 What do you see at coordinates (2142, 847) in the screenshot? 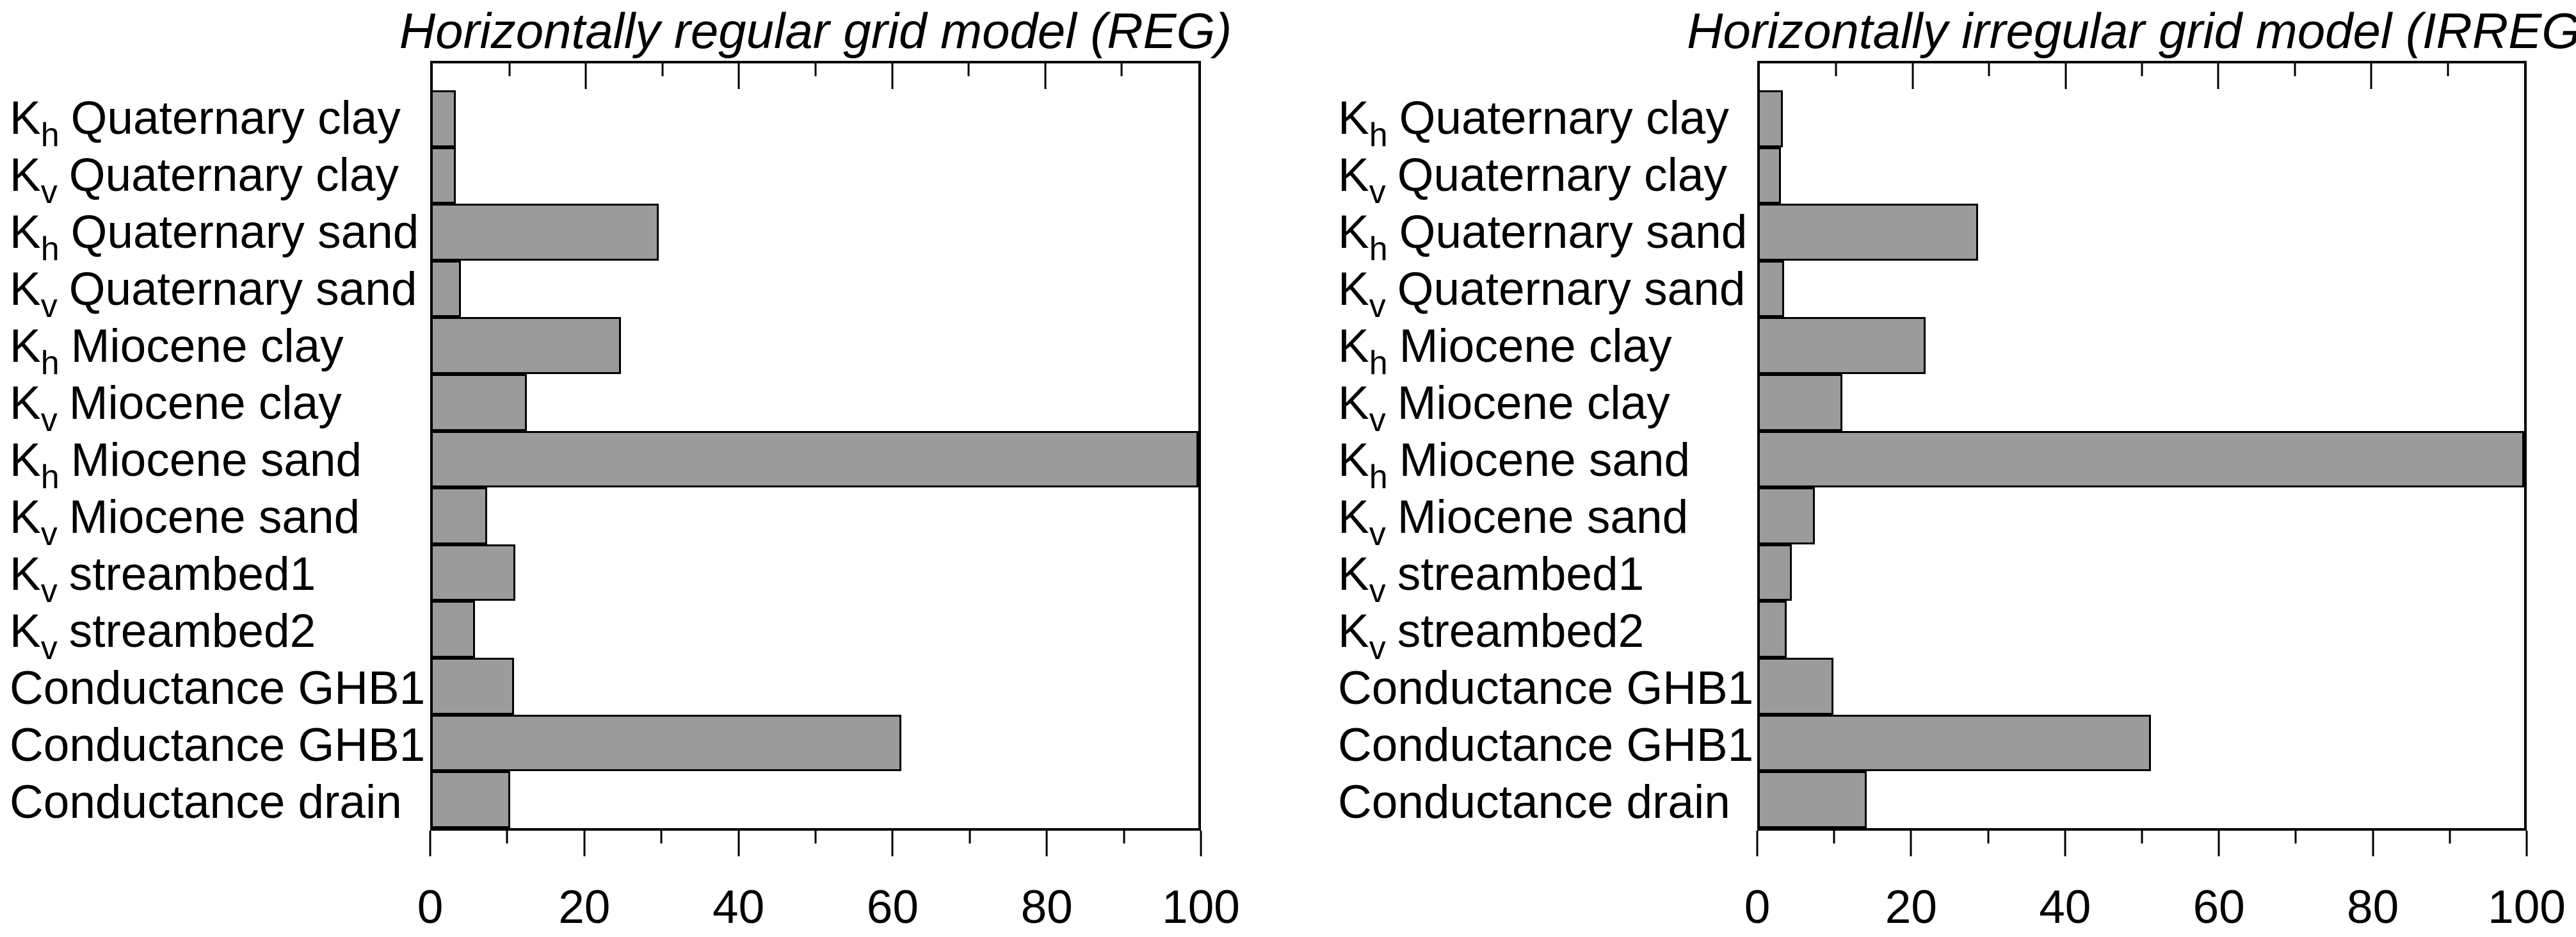
I see `bottom-ticks` at bounding box center [2142, 847].